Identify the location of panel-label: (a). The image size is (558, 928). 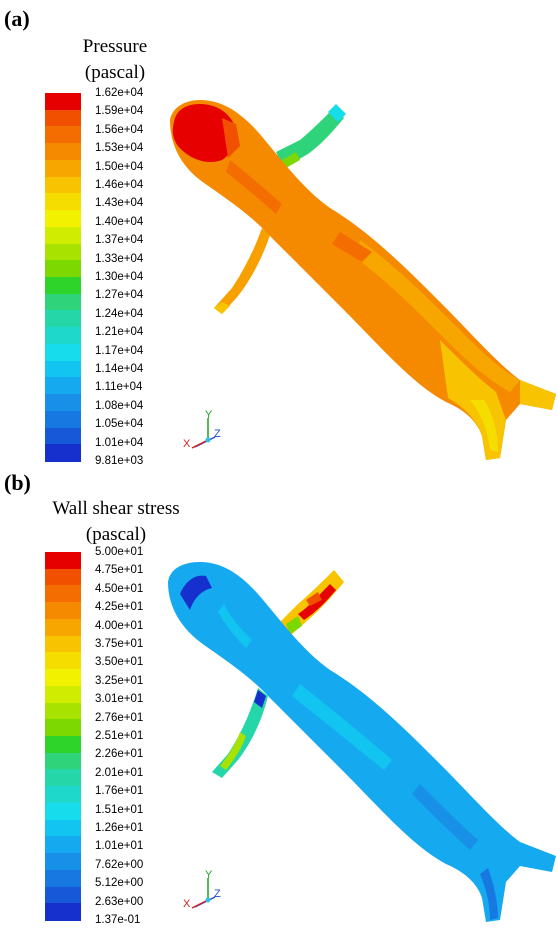
(17, 18).